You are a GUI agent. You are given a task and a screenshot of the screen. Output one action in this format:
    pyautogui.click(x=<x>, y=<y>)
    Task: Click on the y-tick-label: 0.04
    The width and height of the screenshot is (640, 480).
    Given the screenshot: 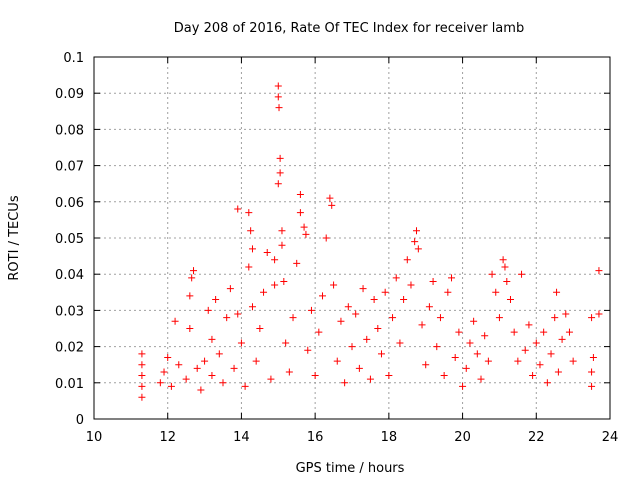 What is the action you would take?
    pyautogui.click(x=69, y=275)
    